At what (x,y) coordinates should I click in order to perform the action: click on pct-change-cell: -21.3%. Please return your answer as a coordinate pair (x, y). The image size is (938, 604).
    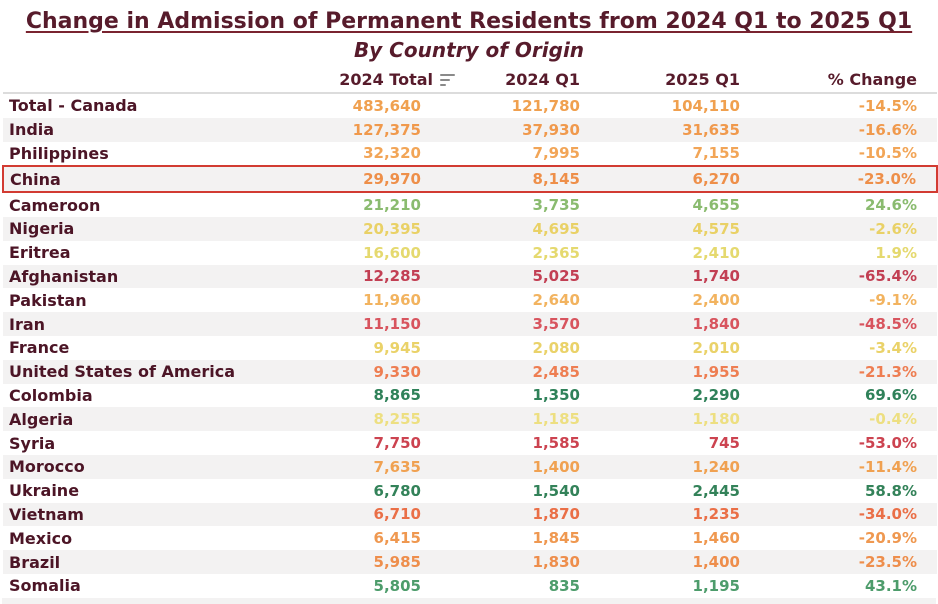
    Looking at the image, I should click on (860, 371).